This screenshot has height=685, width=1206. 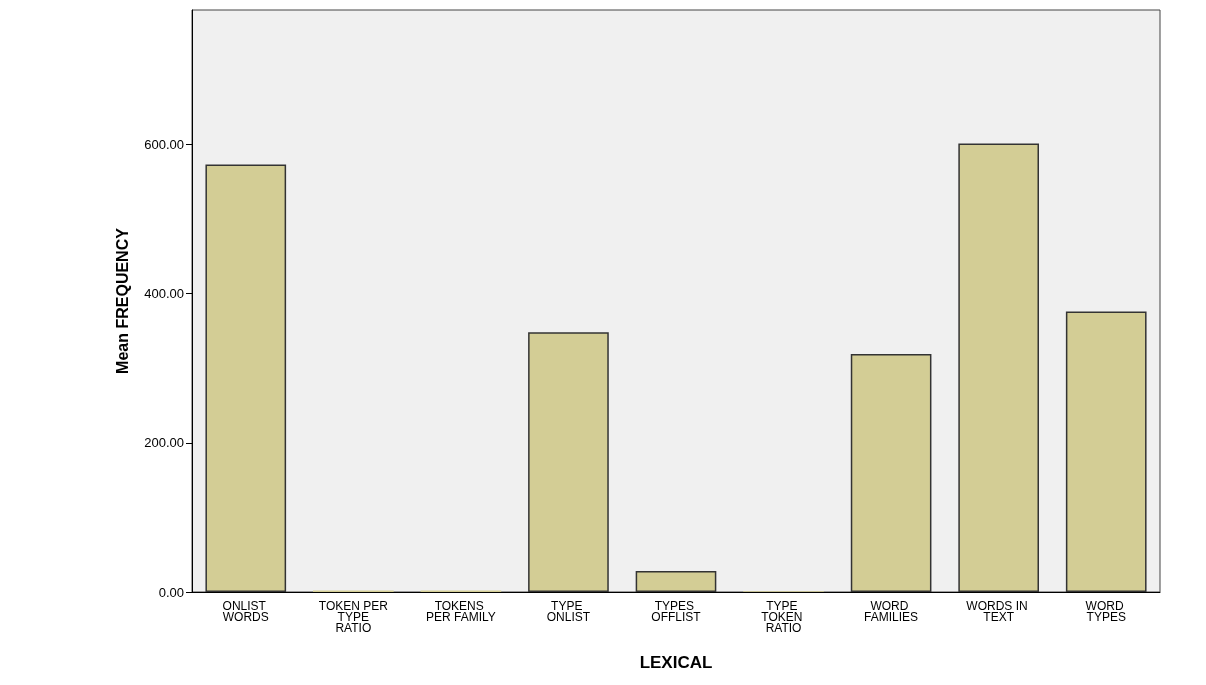 I want to click on y-tick-label: 200.00, so click(x=164, y=443).